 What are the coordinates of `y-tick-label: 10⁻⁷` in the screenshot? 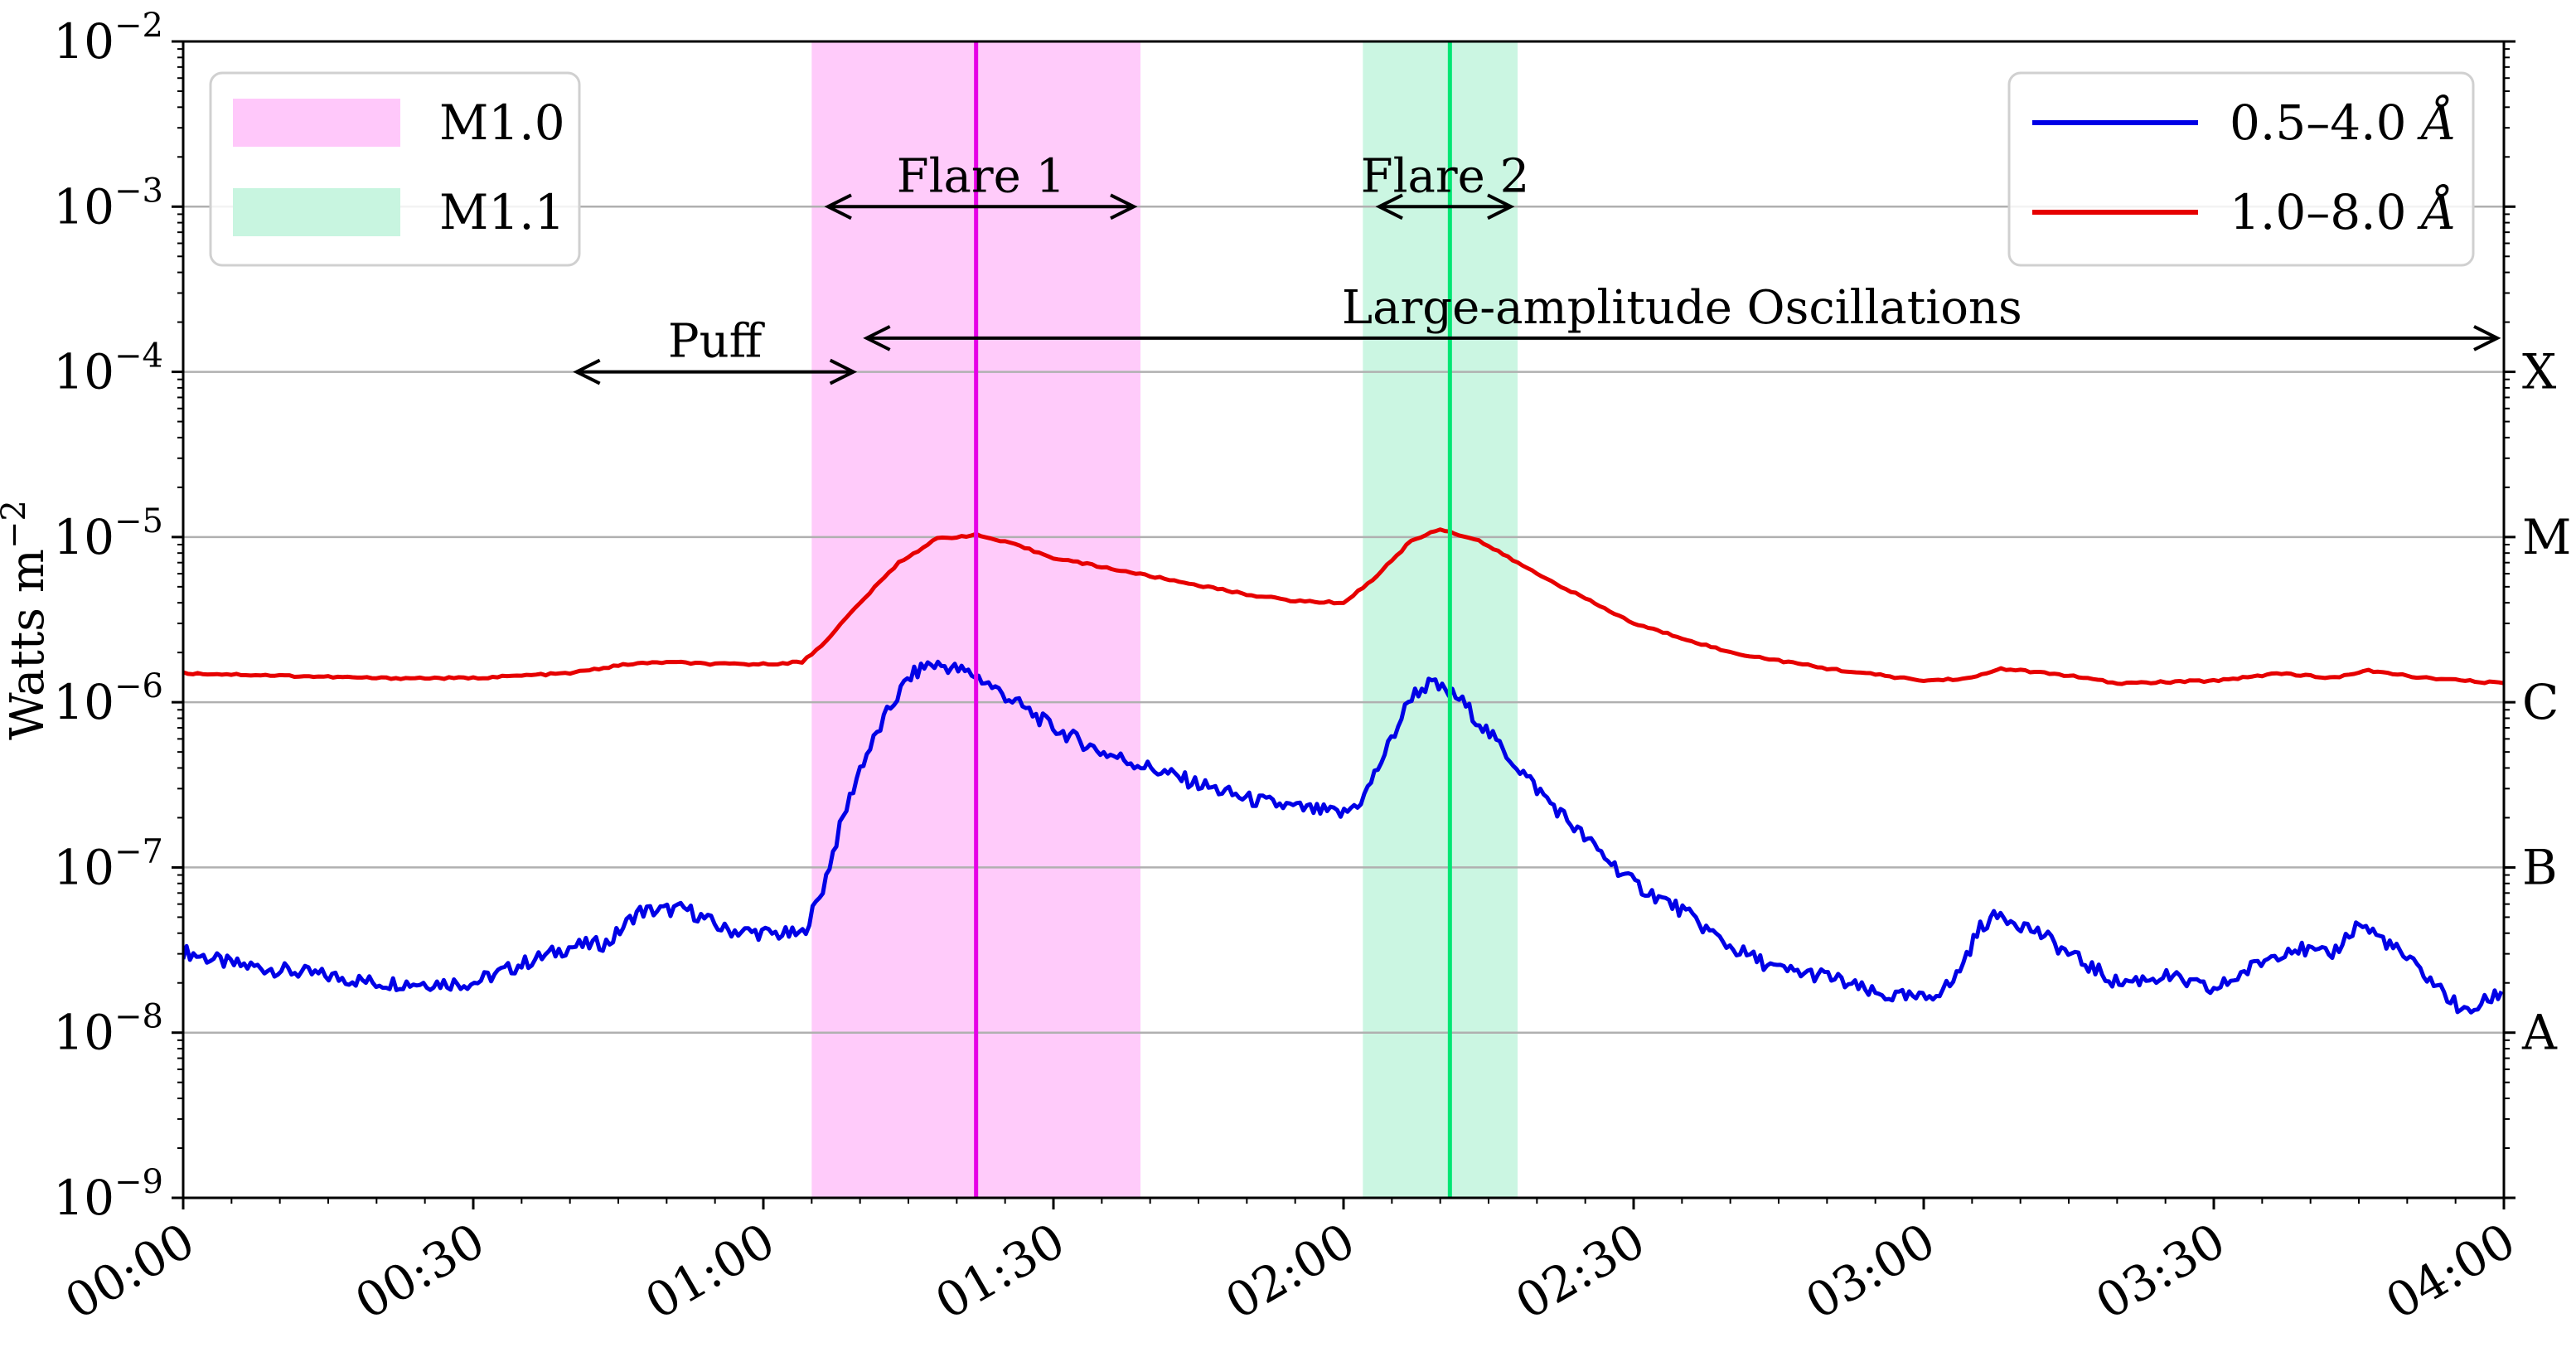 It's located at (108, 863).